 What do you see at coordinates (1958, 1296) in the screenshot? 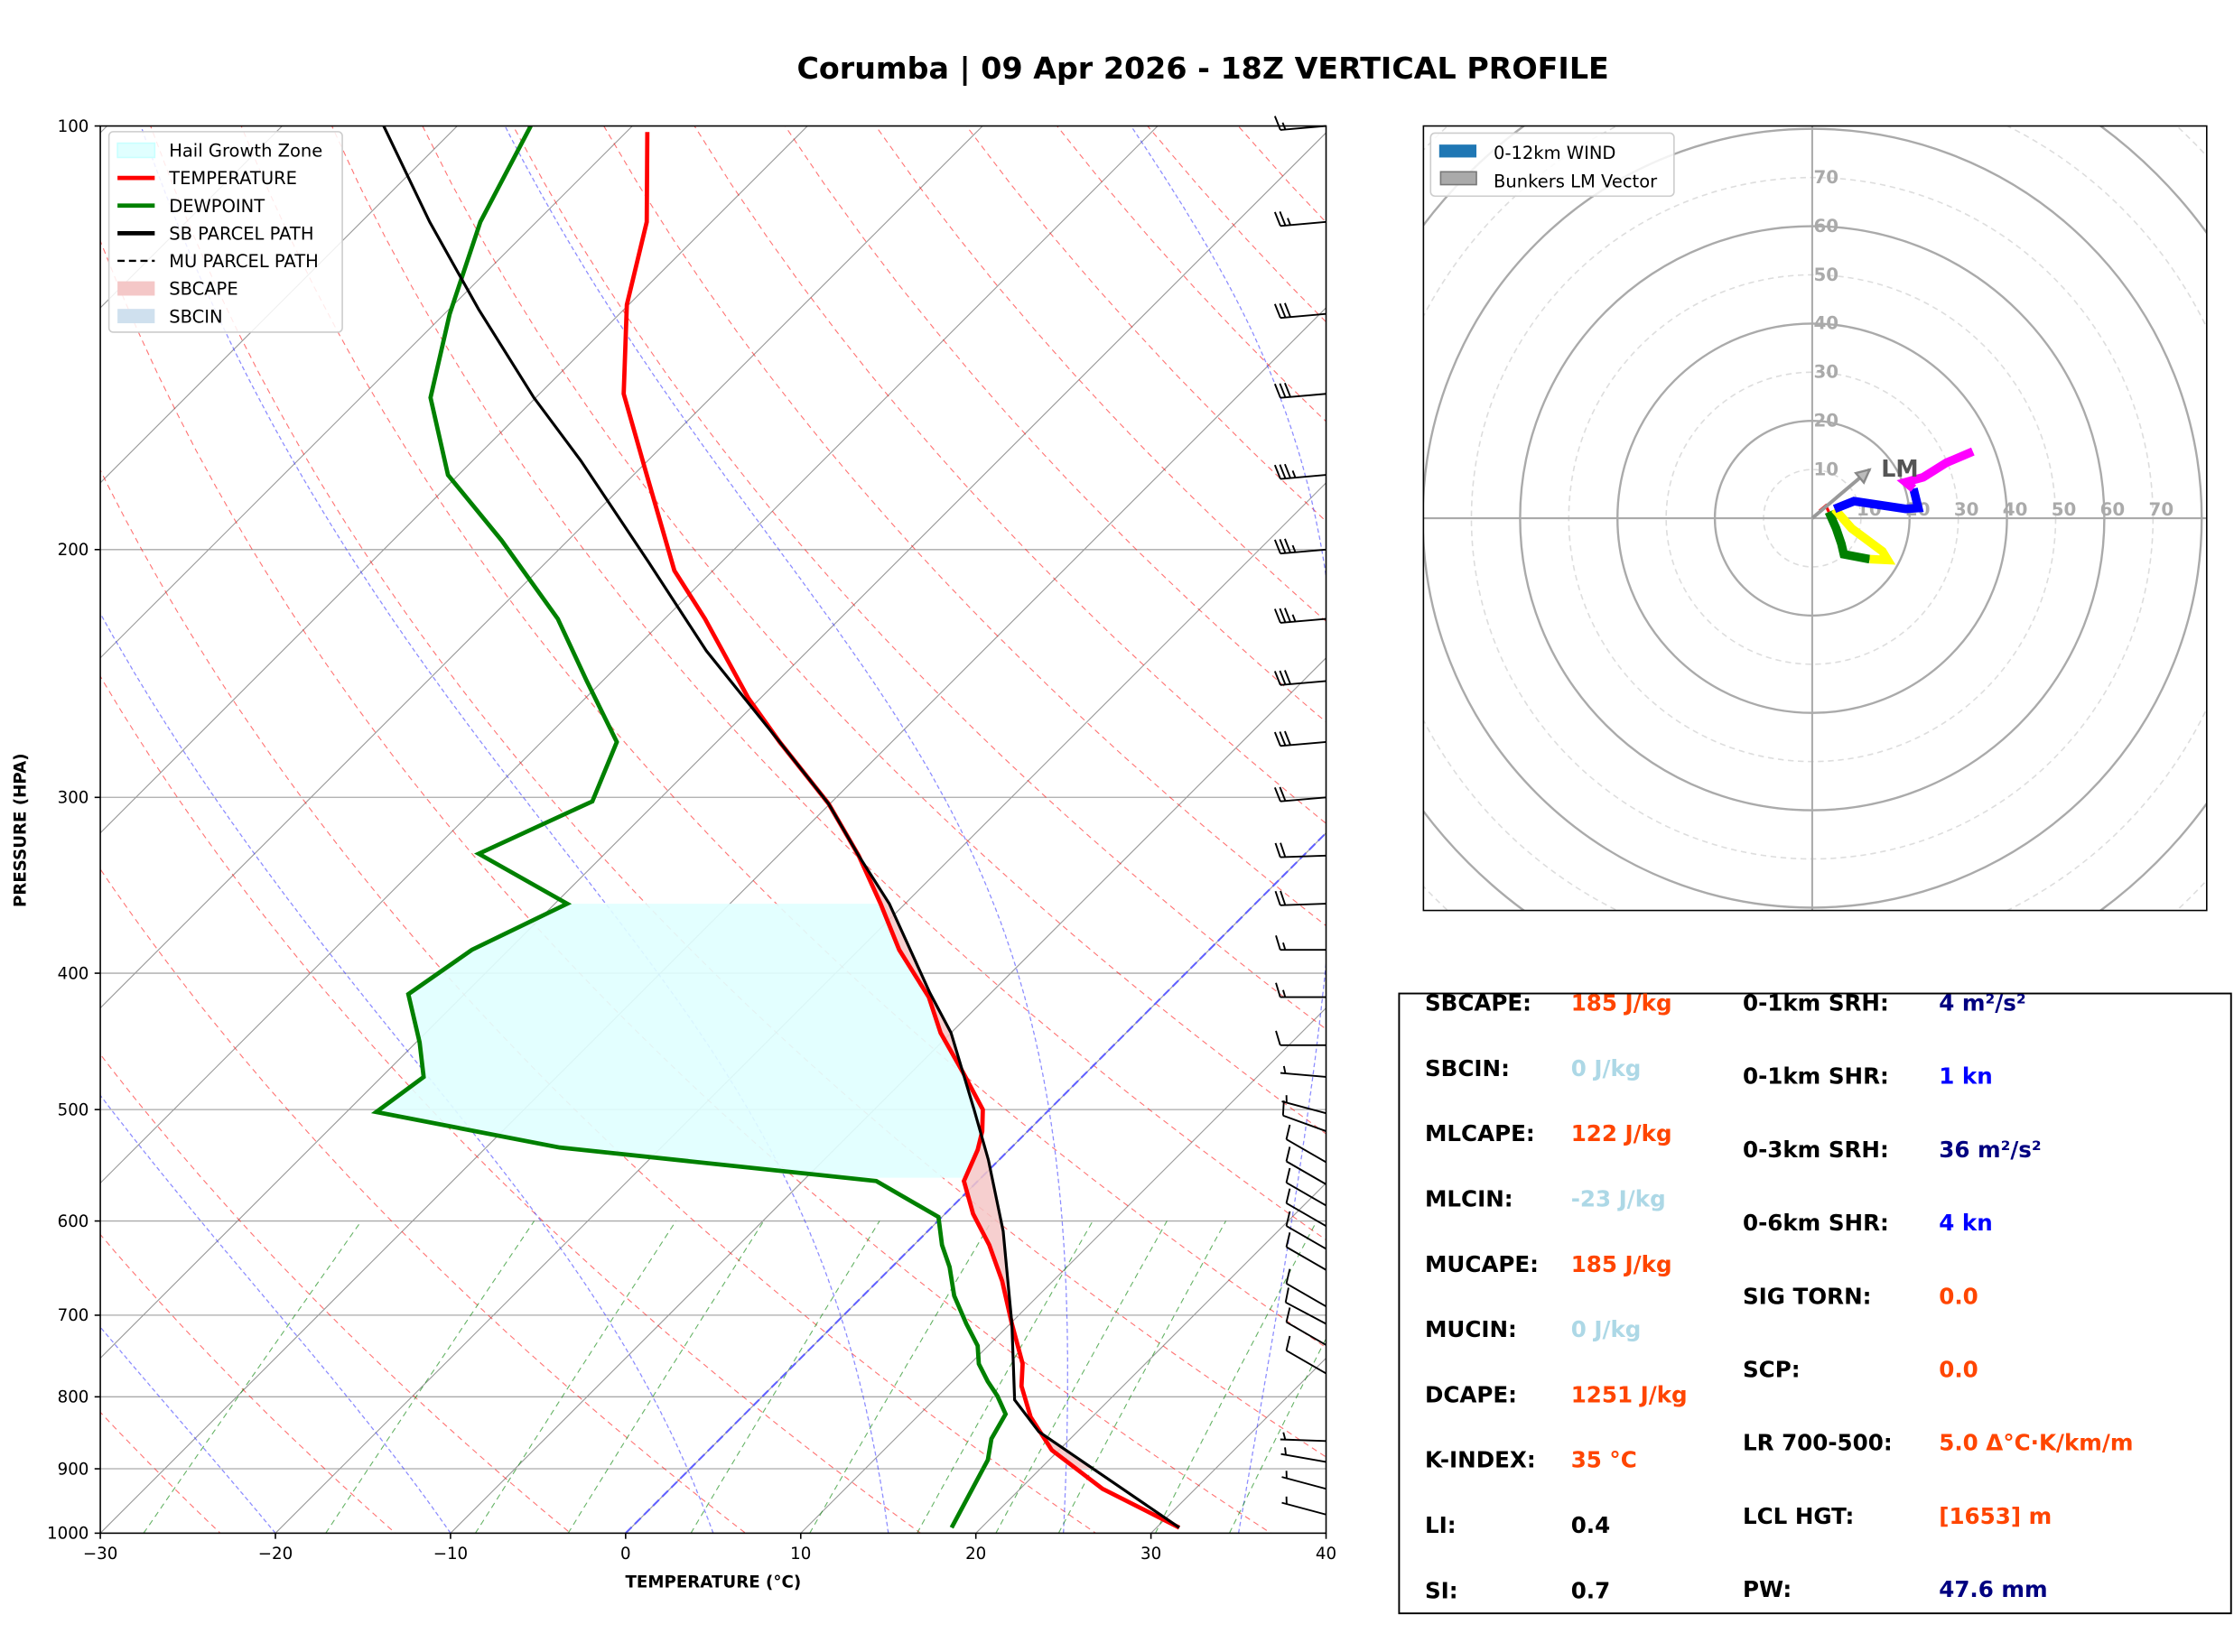
I see `stat-value: 0.0` at bounding box center [1958, 1296].